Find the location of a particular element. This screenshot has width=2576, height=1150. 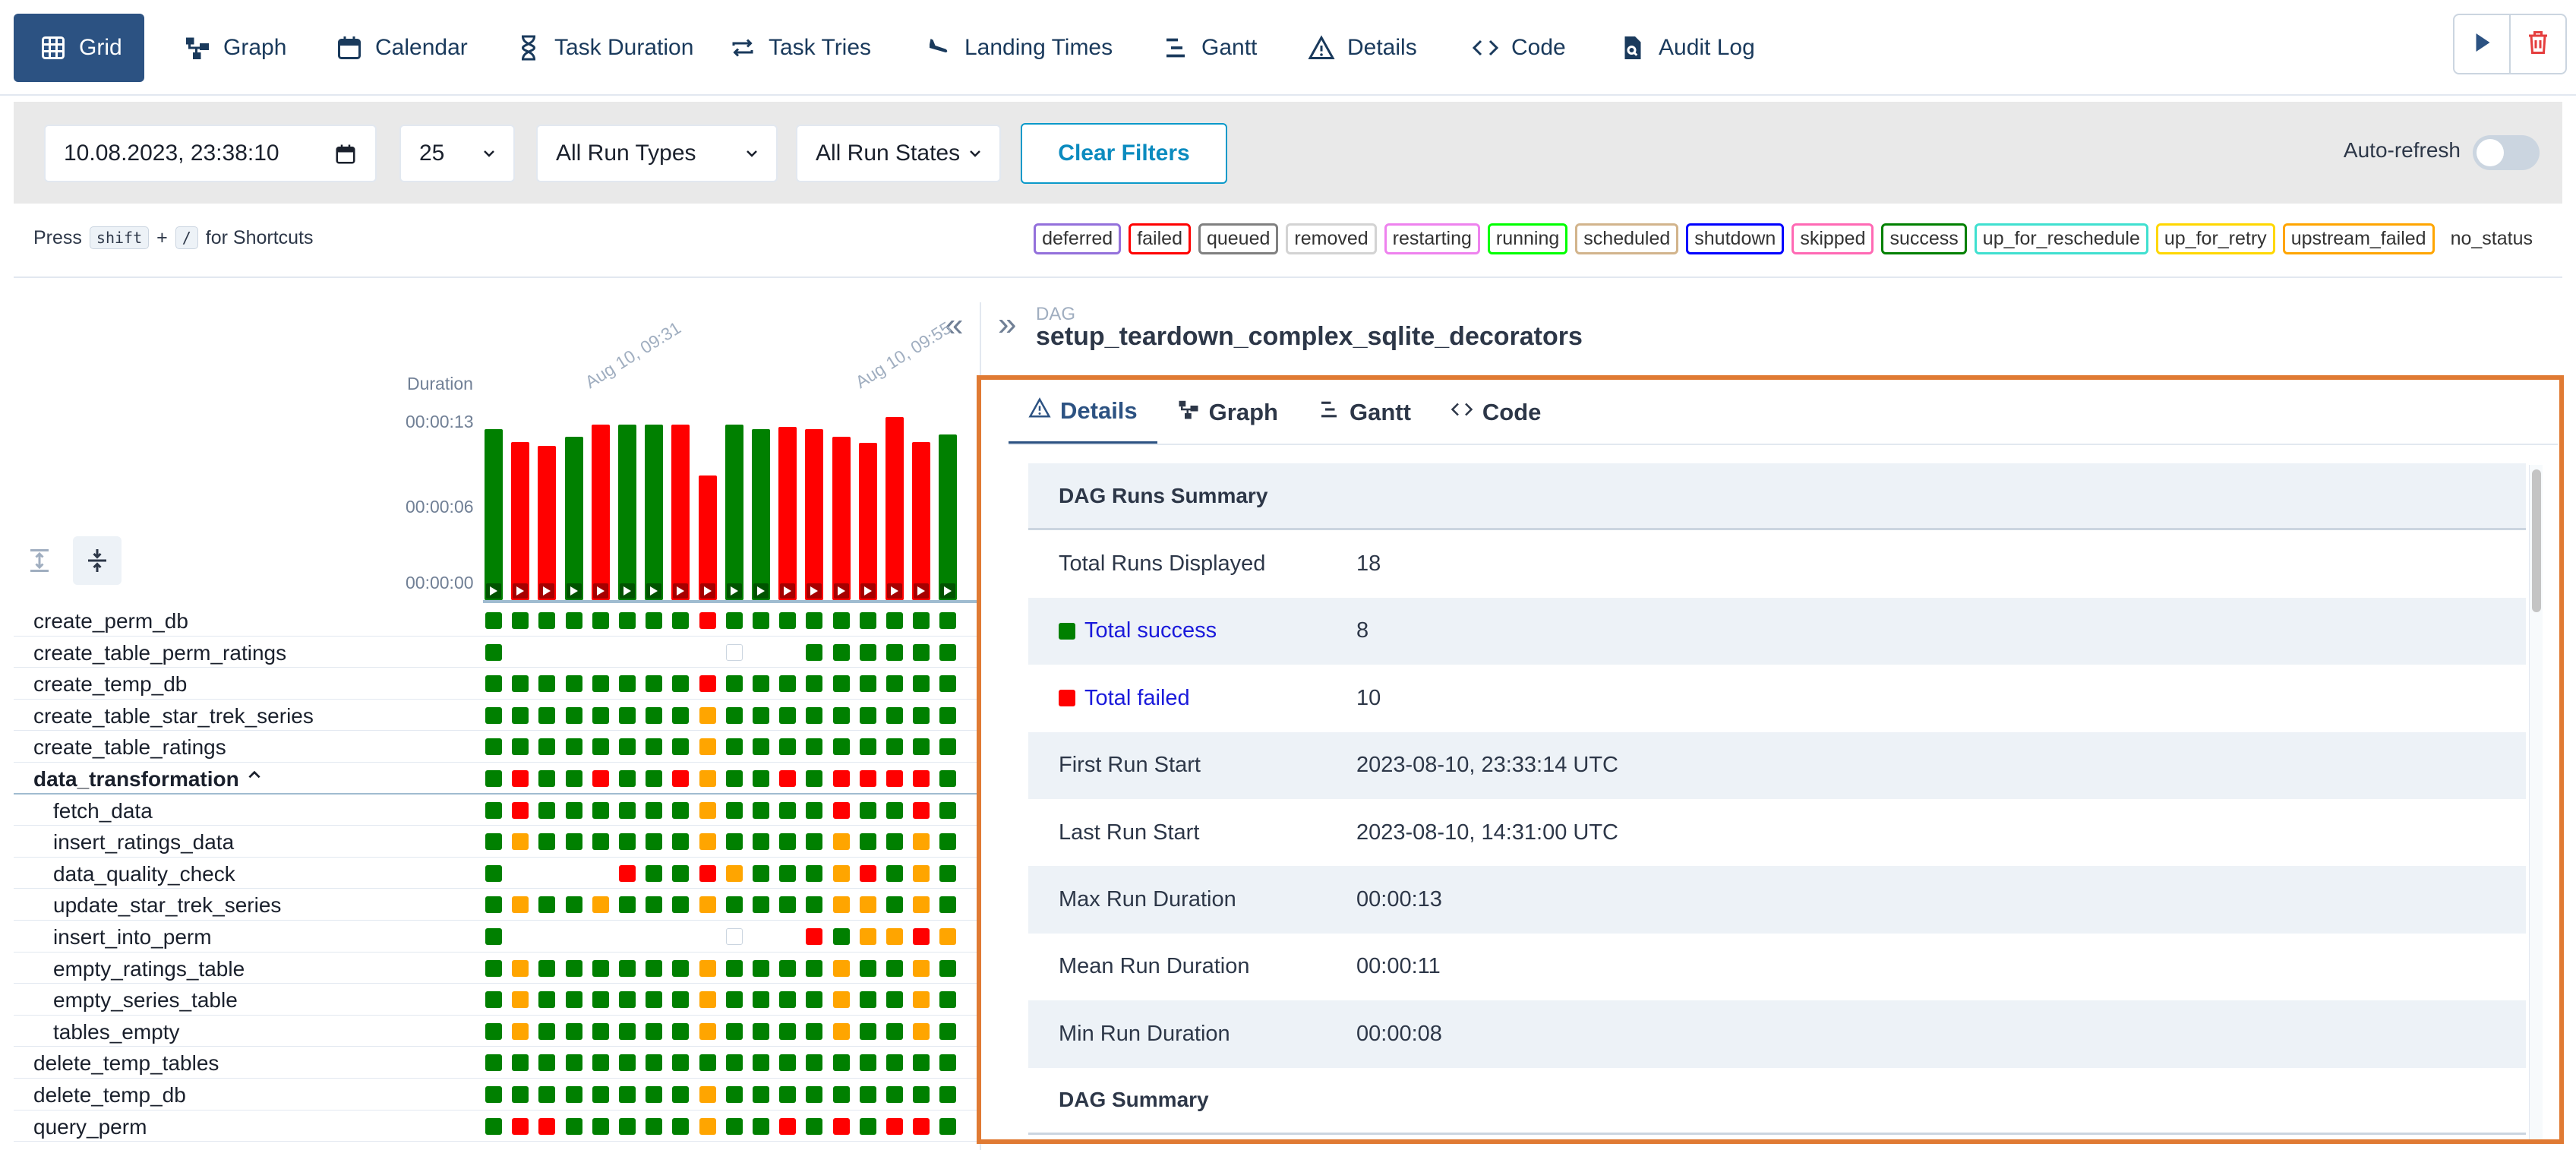

task-row: insert_ratings_data is located at coordinates (496, 842).